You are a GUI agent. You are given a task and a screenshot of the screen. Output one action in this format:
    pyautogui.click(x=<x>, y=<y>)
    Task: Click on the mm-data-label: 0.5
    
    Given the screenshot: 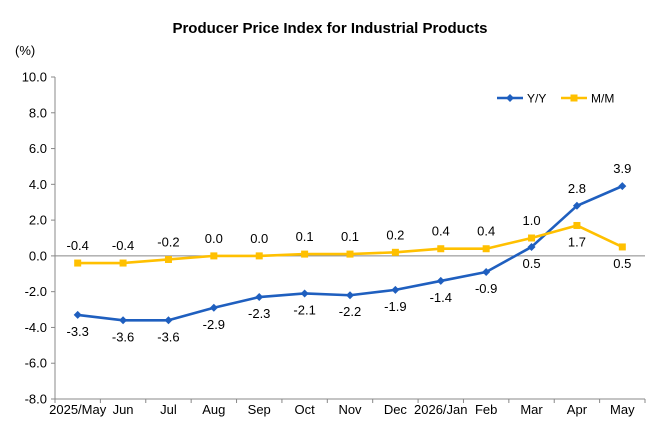 What is the action you would take?
    pyautogui.click(x=622, y=263)
    